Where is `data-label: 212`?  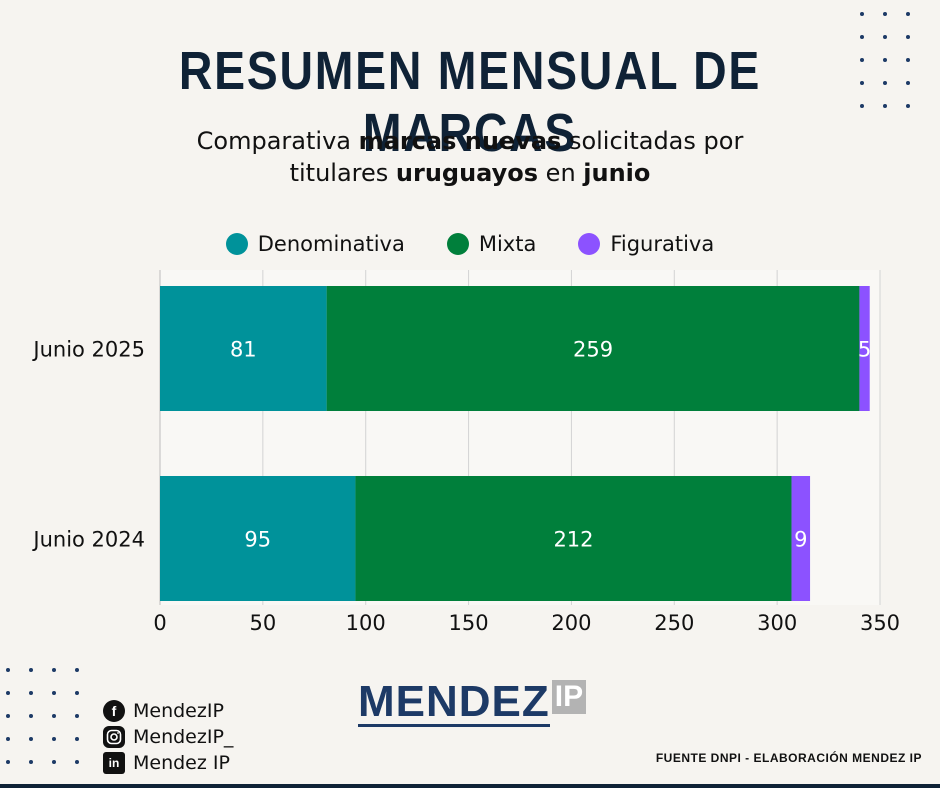
data-label: 212 is located at coordinates (573, 540).